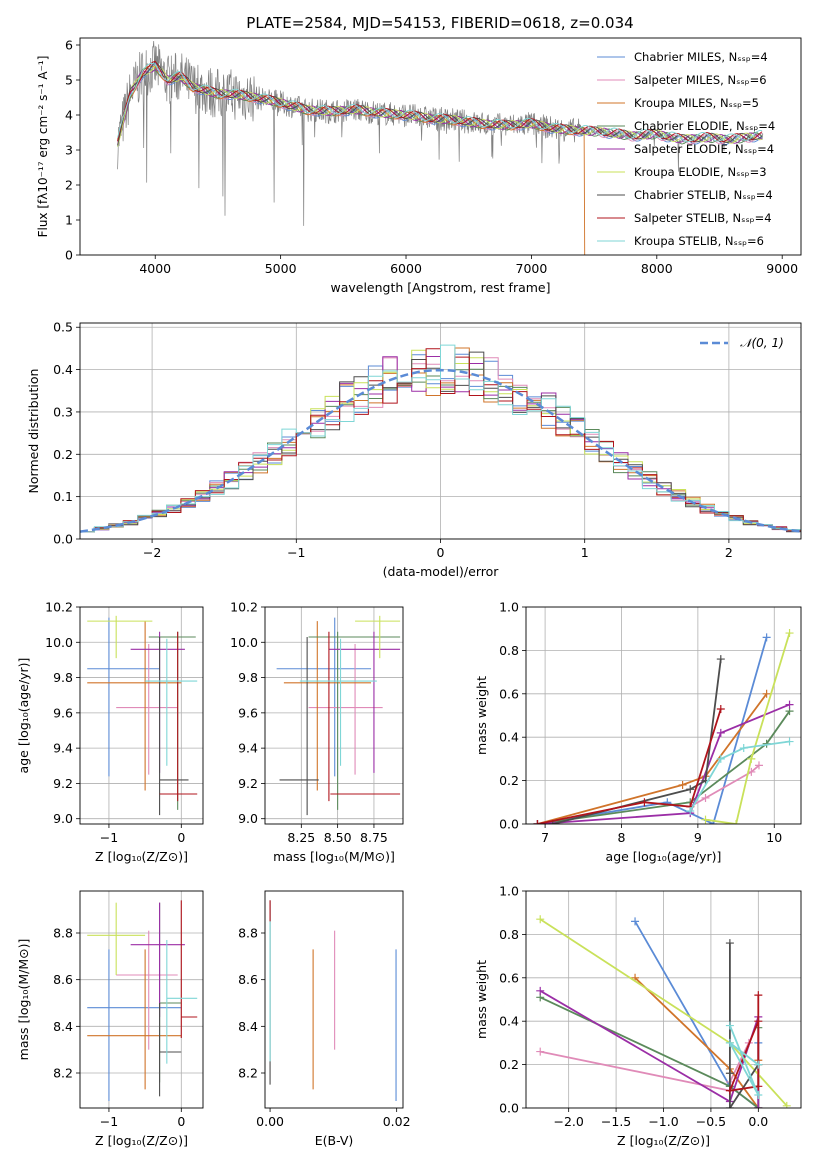 The image size is (819, 1170). I want to click on y-tick-label: 8.8, so click(248, 933).